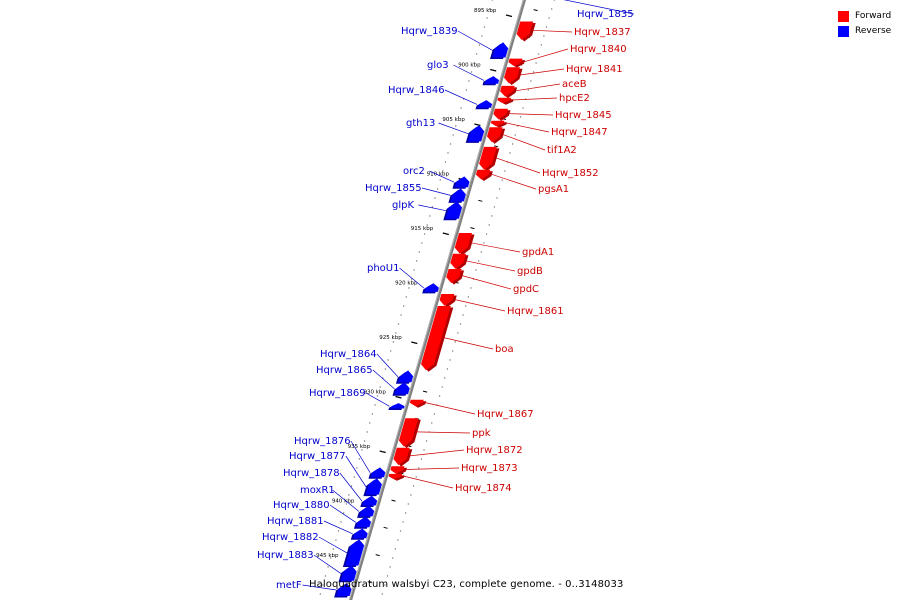 This screenshot has height=600, width=900. Describe the element at coordinates (530, 271) in the screenshot. I see `gene-label: gpdB` at that location.